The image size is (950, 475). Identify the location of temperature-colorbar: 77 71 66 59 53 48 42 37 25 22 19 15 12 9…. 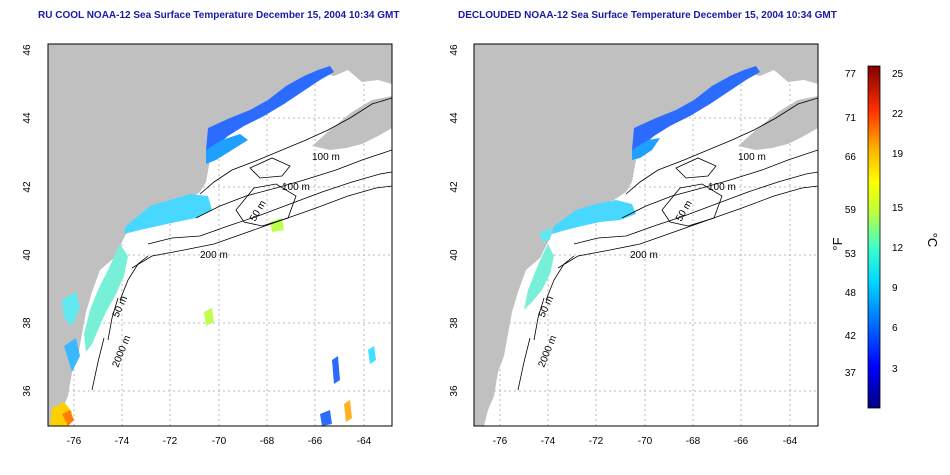
(885, 237).